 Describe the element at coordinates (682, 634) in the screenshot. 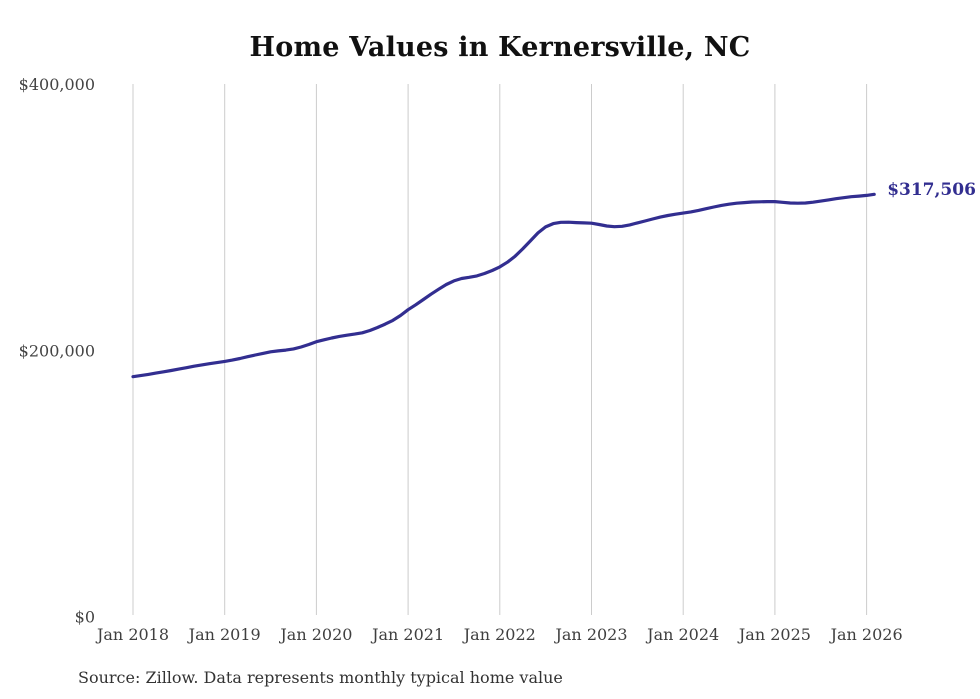

I see `x-tick-label: Jan 2024` at that location.